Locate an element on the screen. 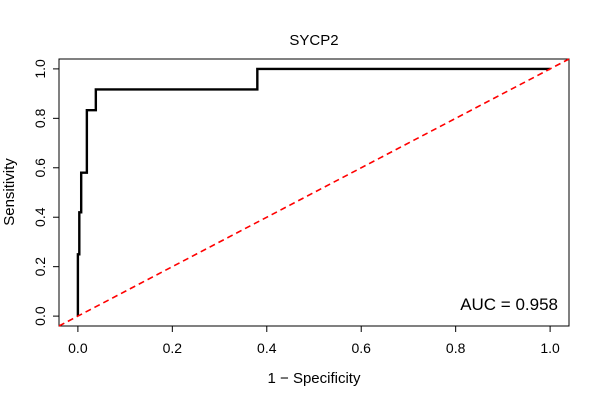  x-axis: 0.0 0.2 0.4 0.6 0.8 1.0 is located at coordinates (314, 340).